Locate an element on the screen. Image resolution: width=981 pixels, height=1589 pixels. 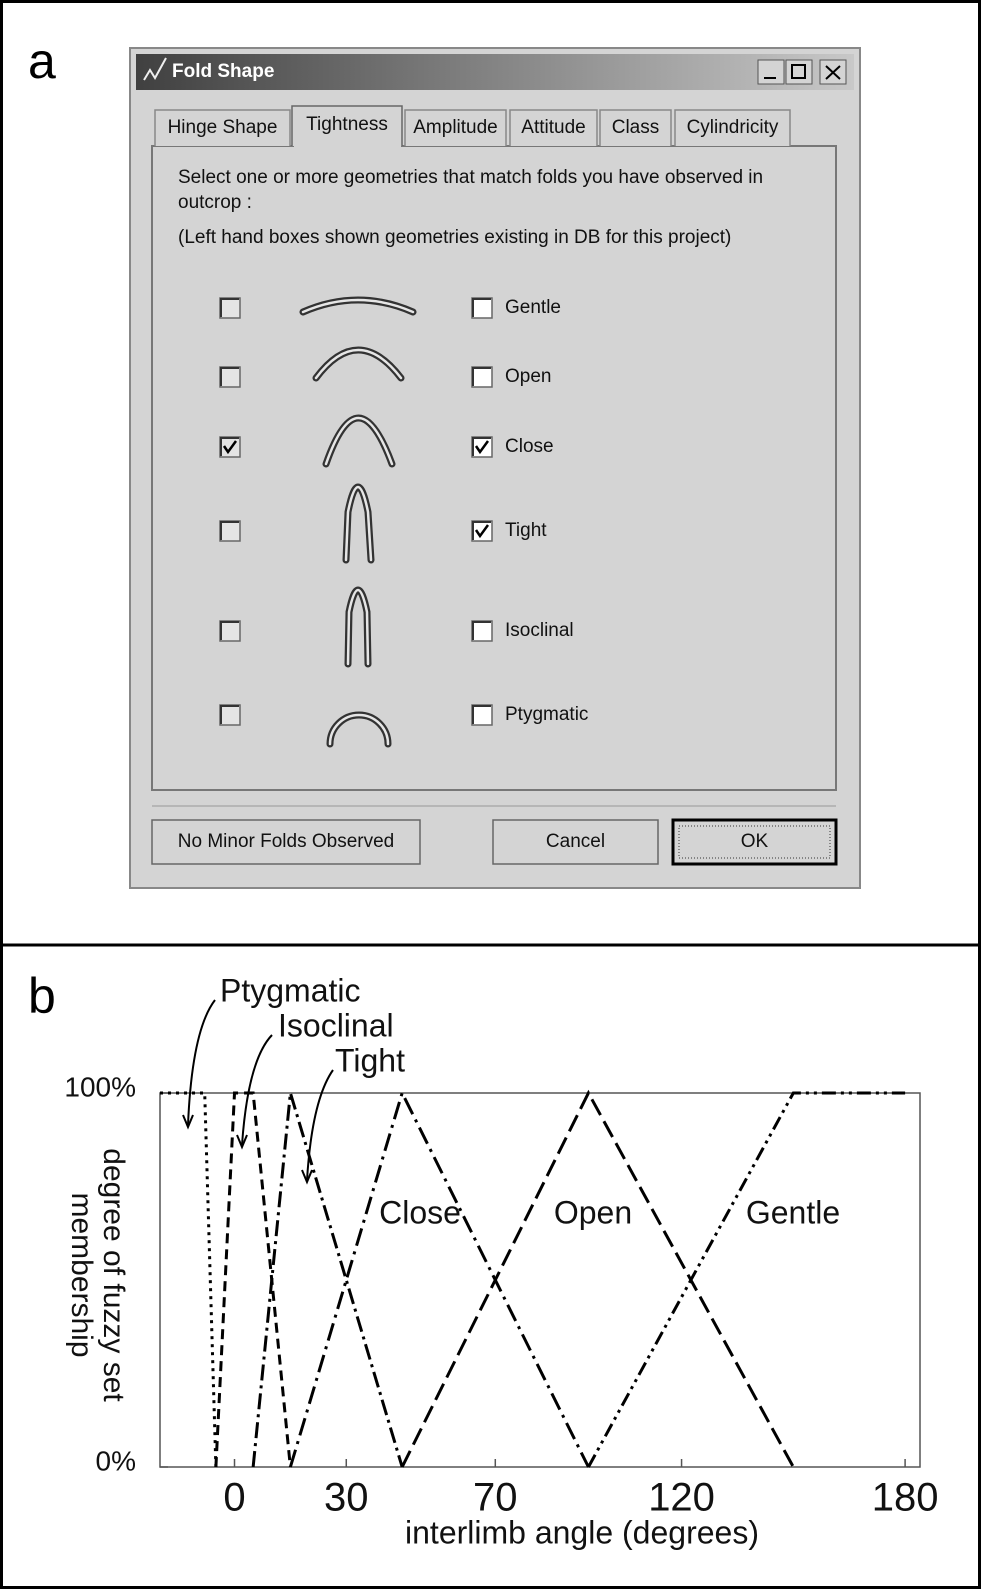
x-tick-label: 120 is located at coordinates (681, 1498).